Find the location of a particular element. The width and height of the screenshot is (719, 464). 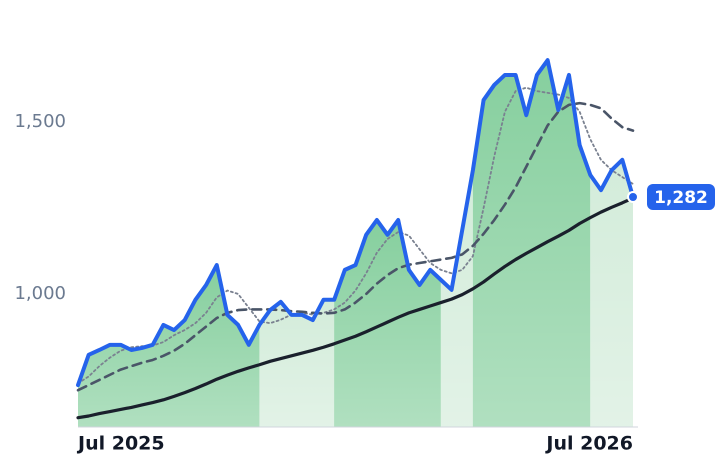

last-value-badge is located at coordinates (681, 196).